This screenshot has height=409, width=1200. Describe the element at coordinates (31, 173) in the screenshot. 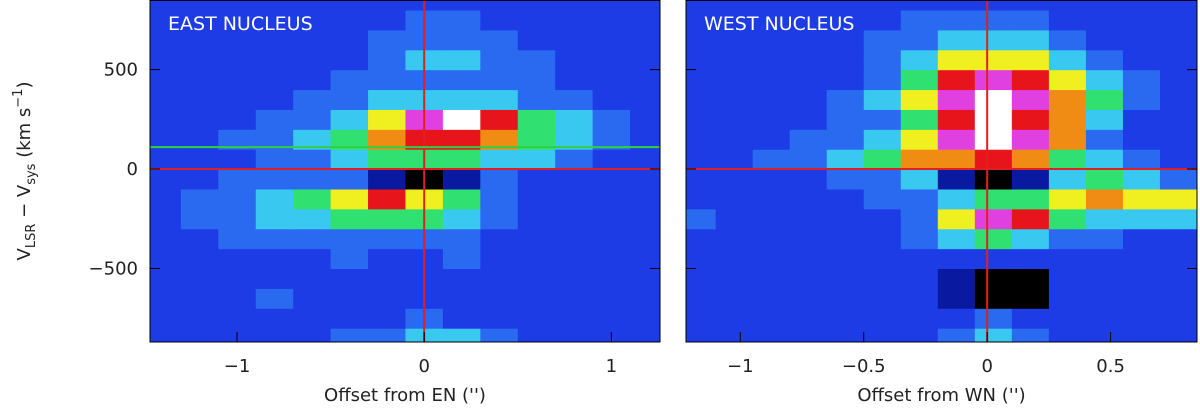

I see `y-label-part: sys` at that location.